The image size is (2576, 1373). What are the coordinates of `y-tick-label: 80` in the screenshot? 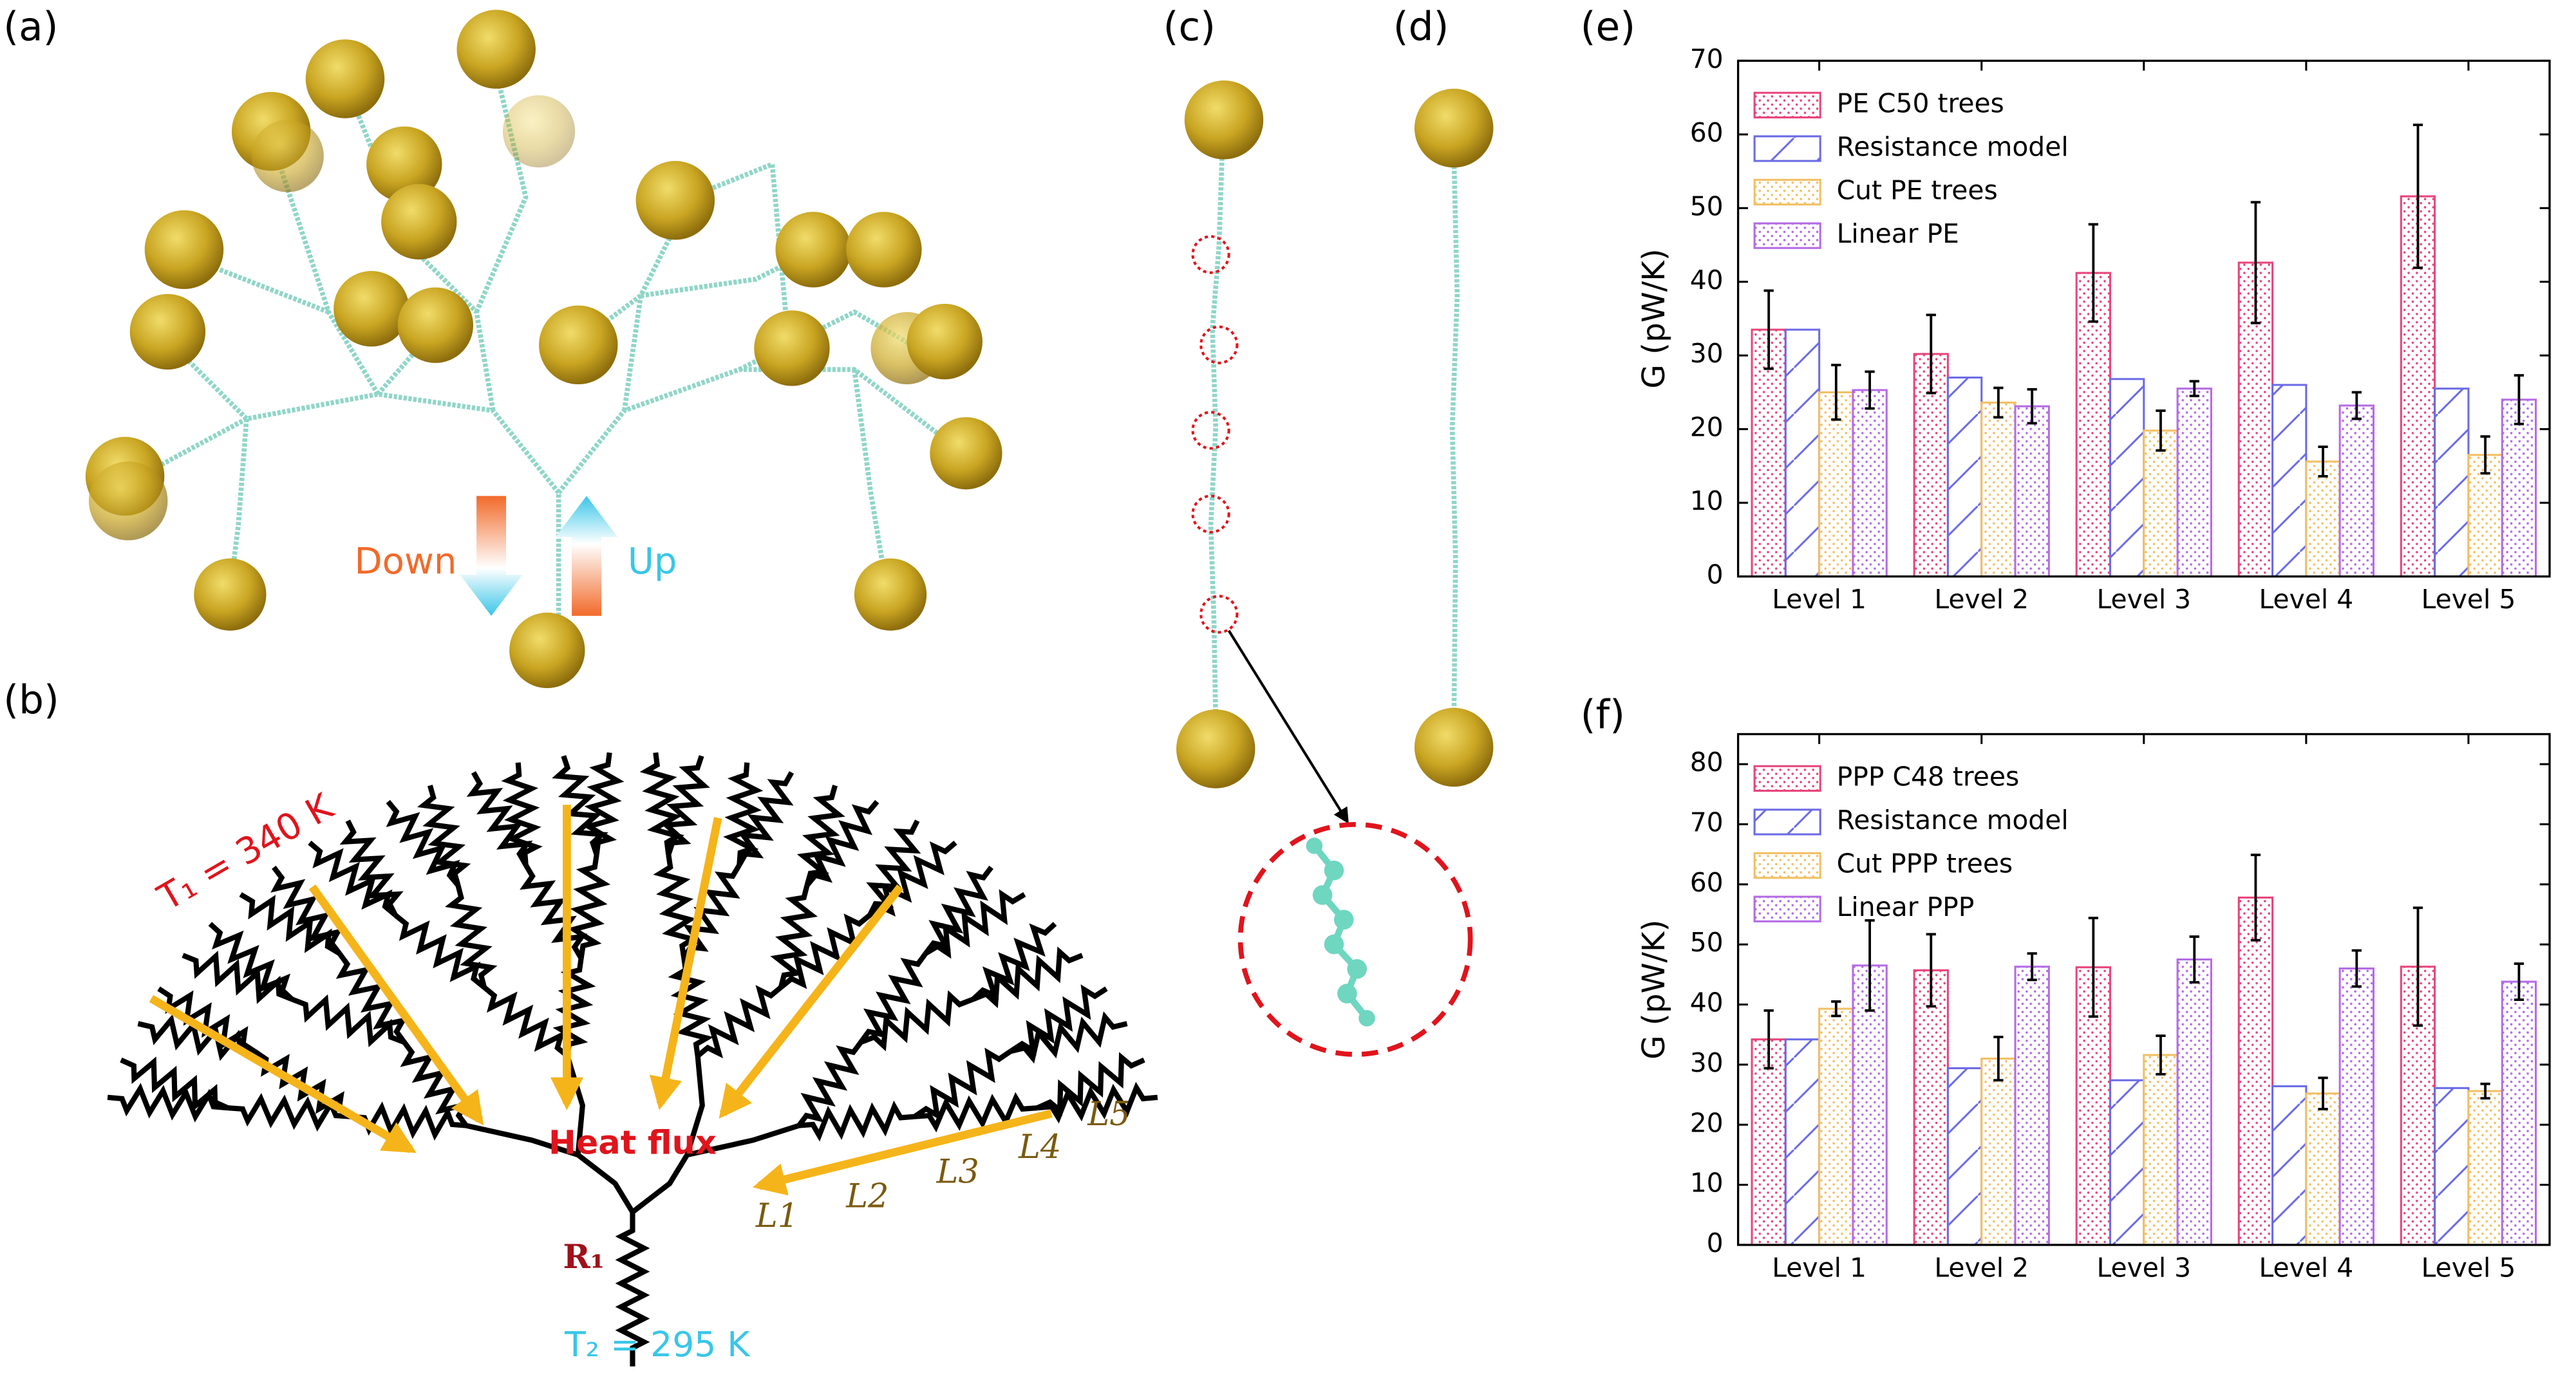 It's located at (1707, 763).